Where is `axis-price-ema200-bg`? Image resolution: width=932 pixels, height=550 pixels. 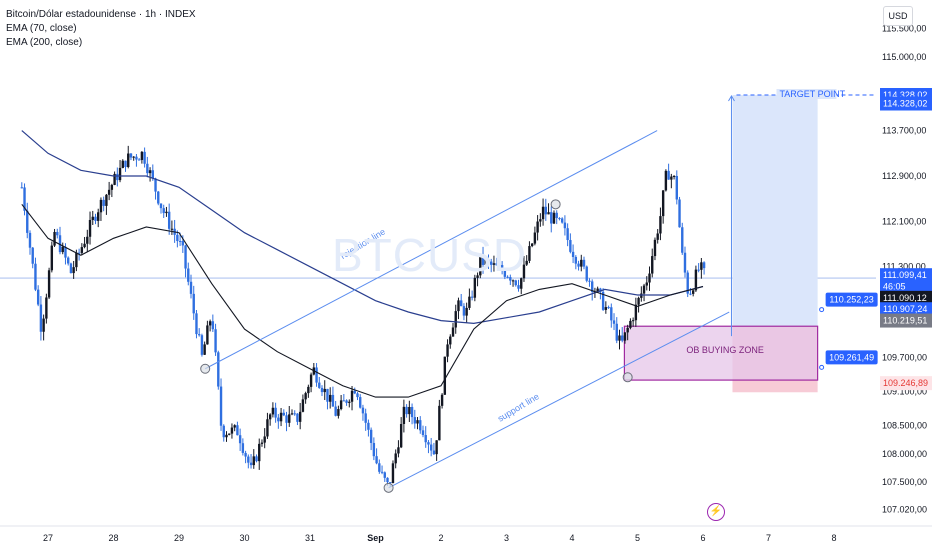 axis-price-ema200-bg is located at coordinates (906, 309).